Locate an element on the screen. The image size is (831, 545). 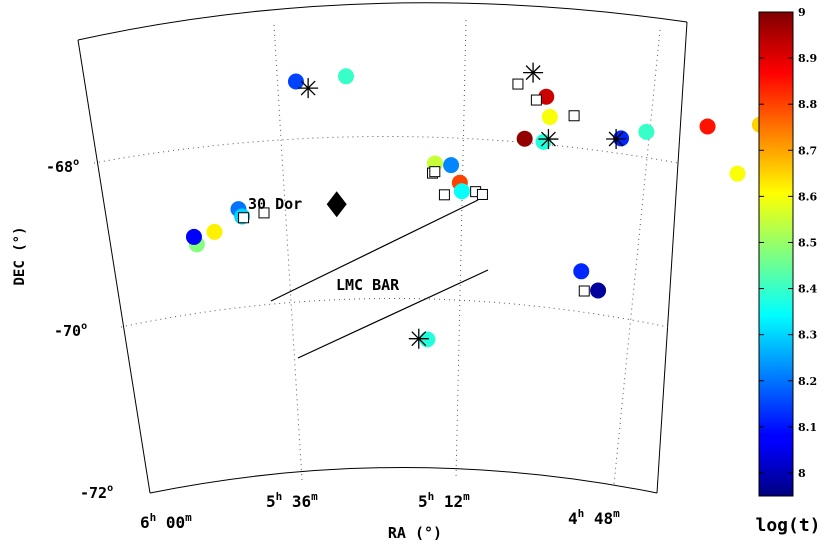
lmc-bar-lower-line is located at coordinates (393, 314).